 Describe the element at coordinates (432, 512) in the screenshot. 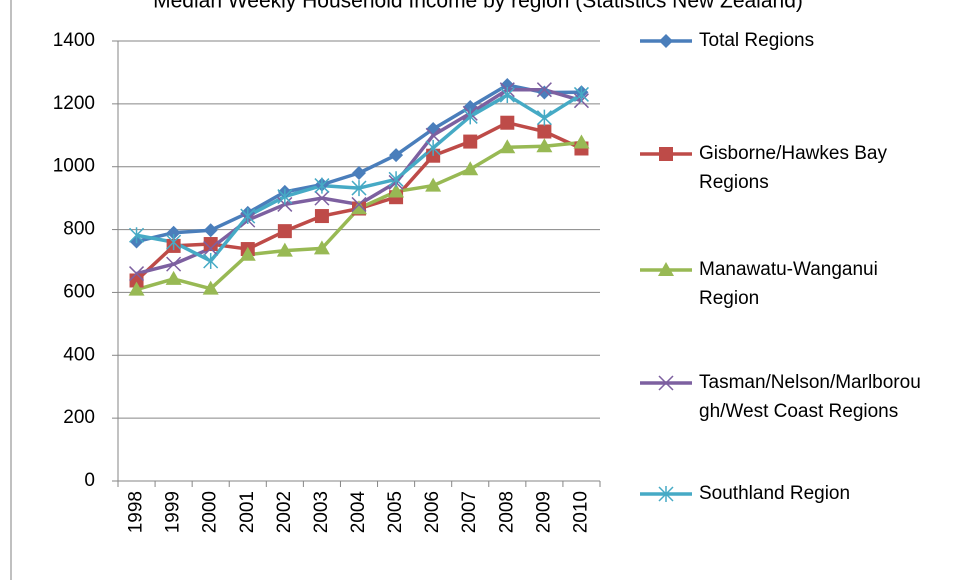

I see `x-tick-label: 2006` at that location.